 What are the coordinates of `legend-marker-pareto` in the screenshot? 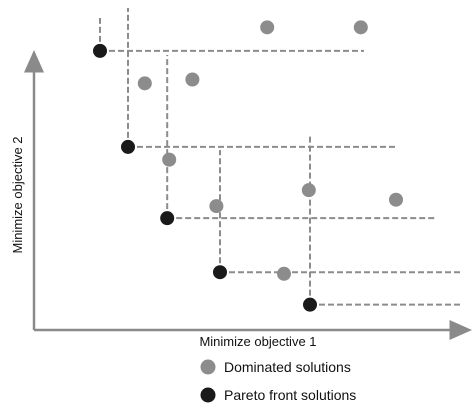 It's located at (208, 395).